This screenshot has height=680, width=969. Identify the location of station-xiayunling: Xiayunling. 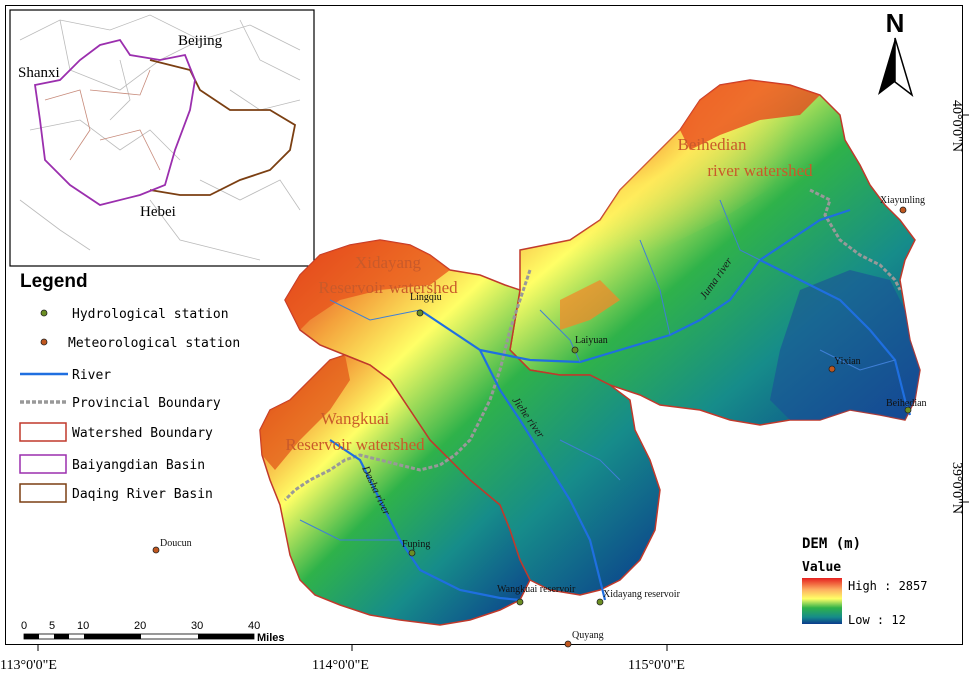
(902, 200).